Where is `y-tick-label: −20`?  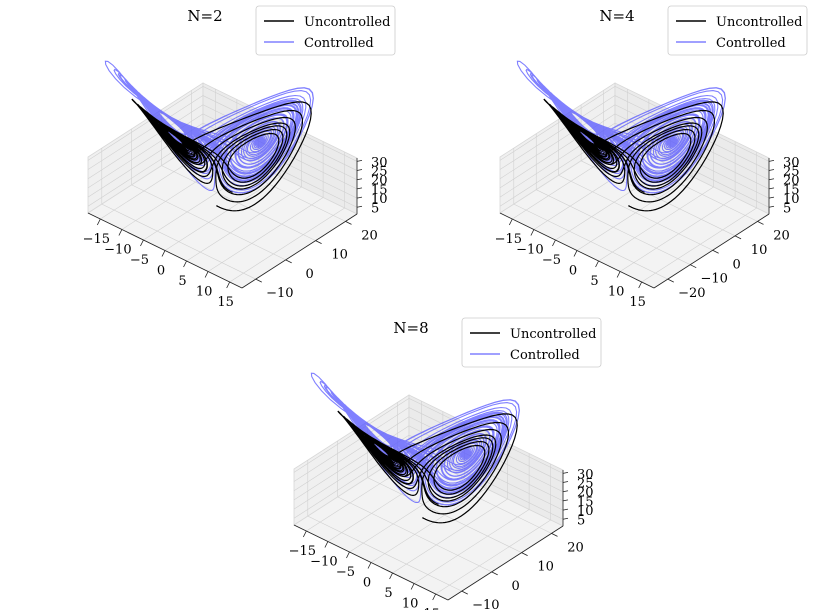
y-tick-label: −20 is located at coordinates (691, 293).